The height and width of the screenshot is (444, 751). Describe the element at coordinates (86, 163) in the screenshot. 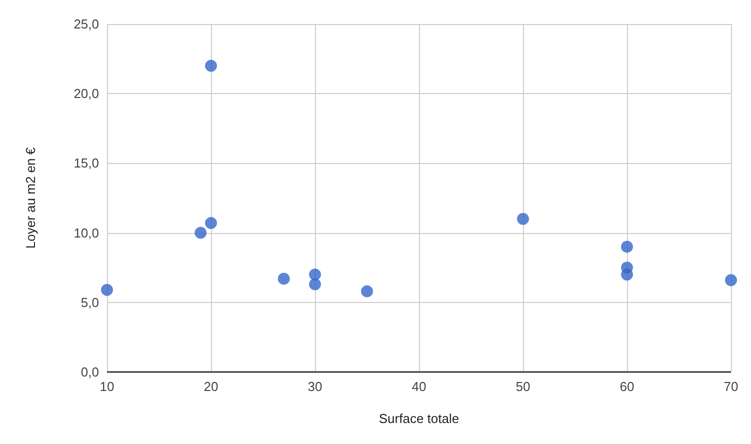

I see `y-tick-label: 15,0` at that location.